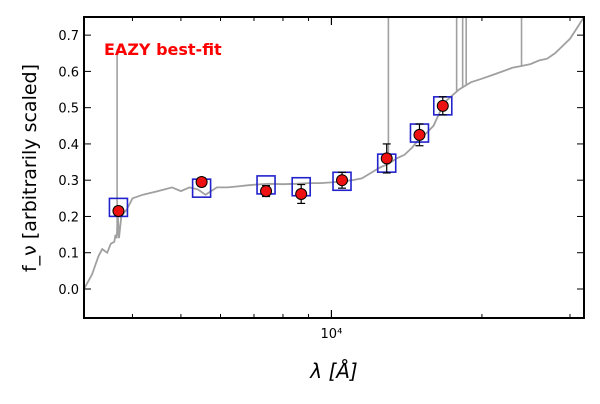  Describe the element at coordinates (68, 72) in the screenshot. I see `y-tick-label: 0.6` at that location.